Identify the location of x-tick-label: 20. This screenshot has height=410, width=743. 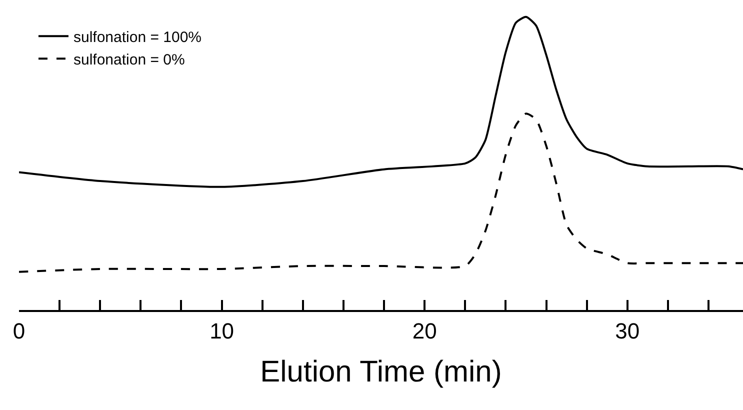
(424, 331).